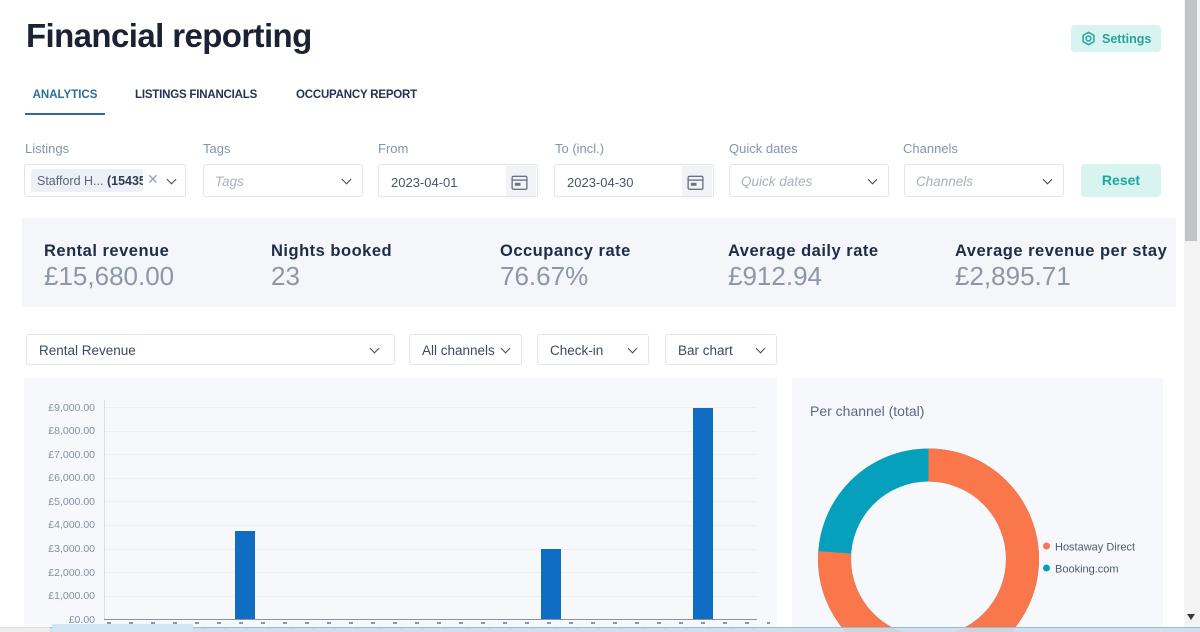  Describe the element at coordinates (1087, 570) in the screenshot. I see `svg-text: Booking.com` at that location.